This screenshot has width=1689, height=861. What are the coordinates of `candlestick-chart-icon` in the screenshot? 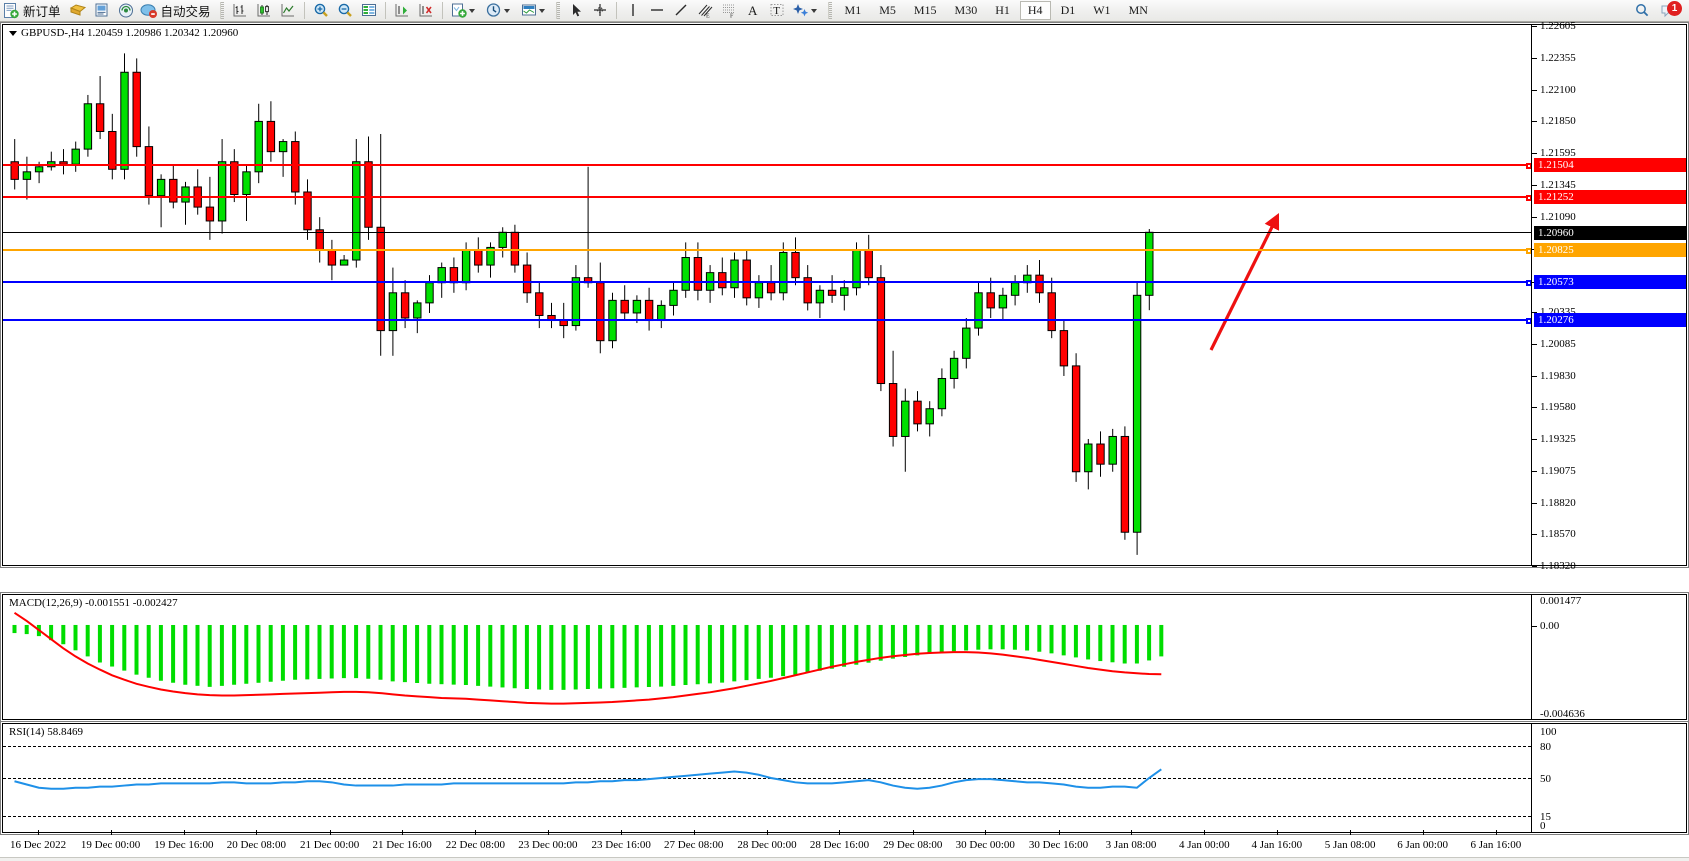 It's located at (264, 10).